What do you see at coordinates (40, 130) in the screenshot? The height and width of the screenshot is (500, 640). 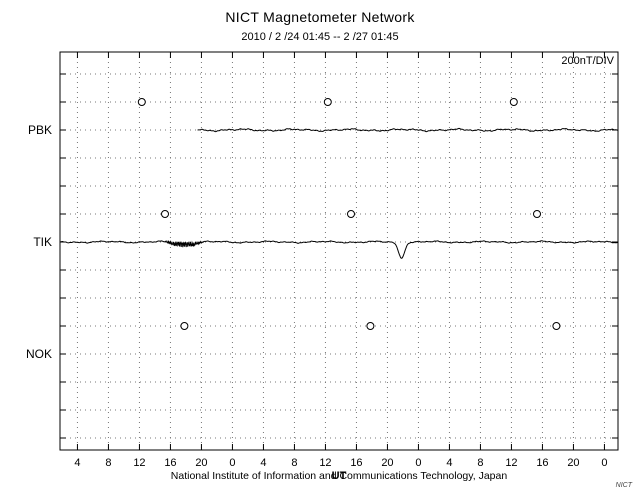 I see `station-label: PBK` at bounding box center [40, 130].